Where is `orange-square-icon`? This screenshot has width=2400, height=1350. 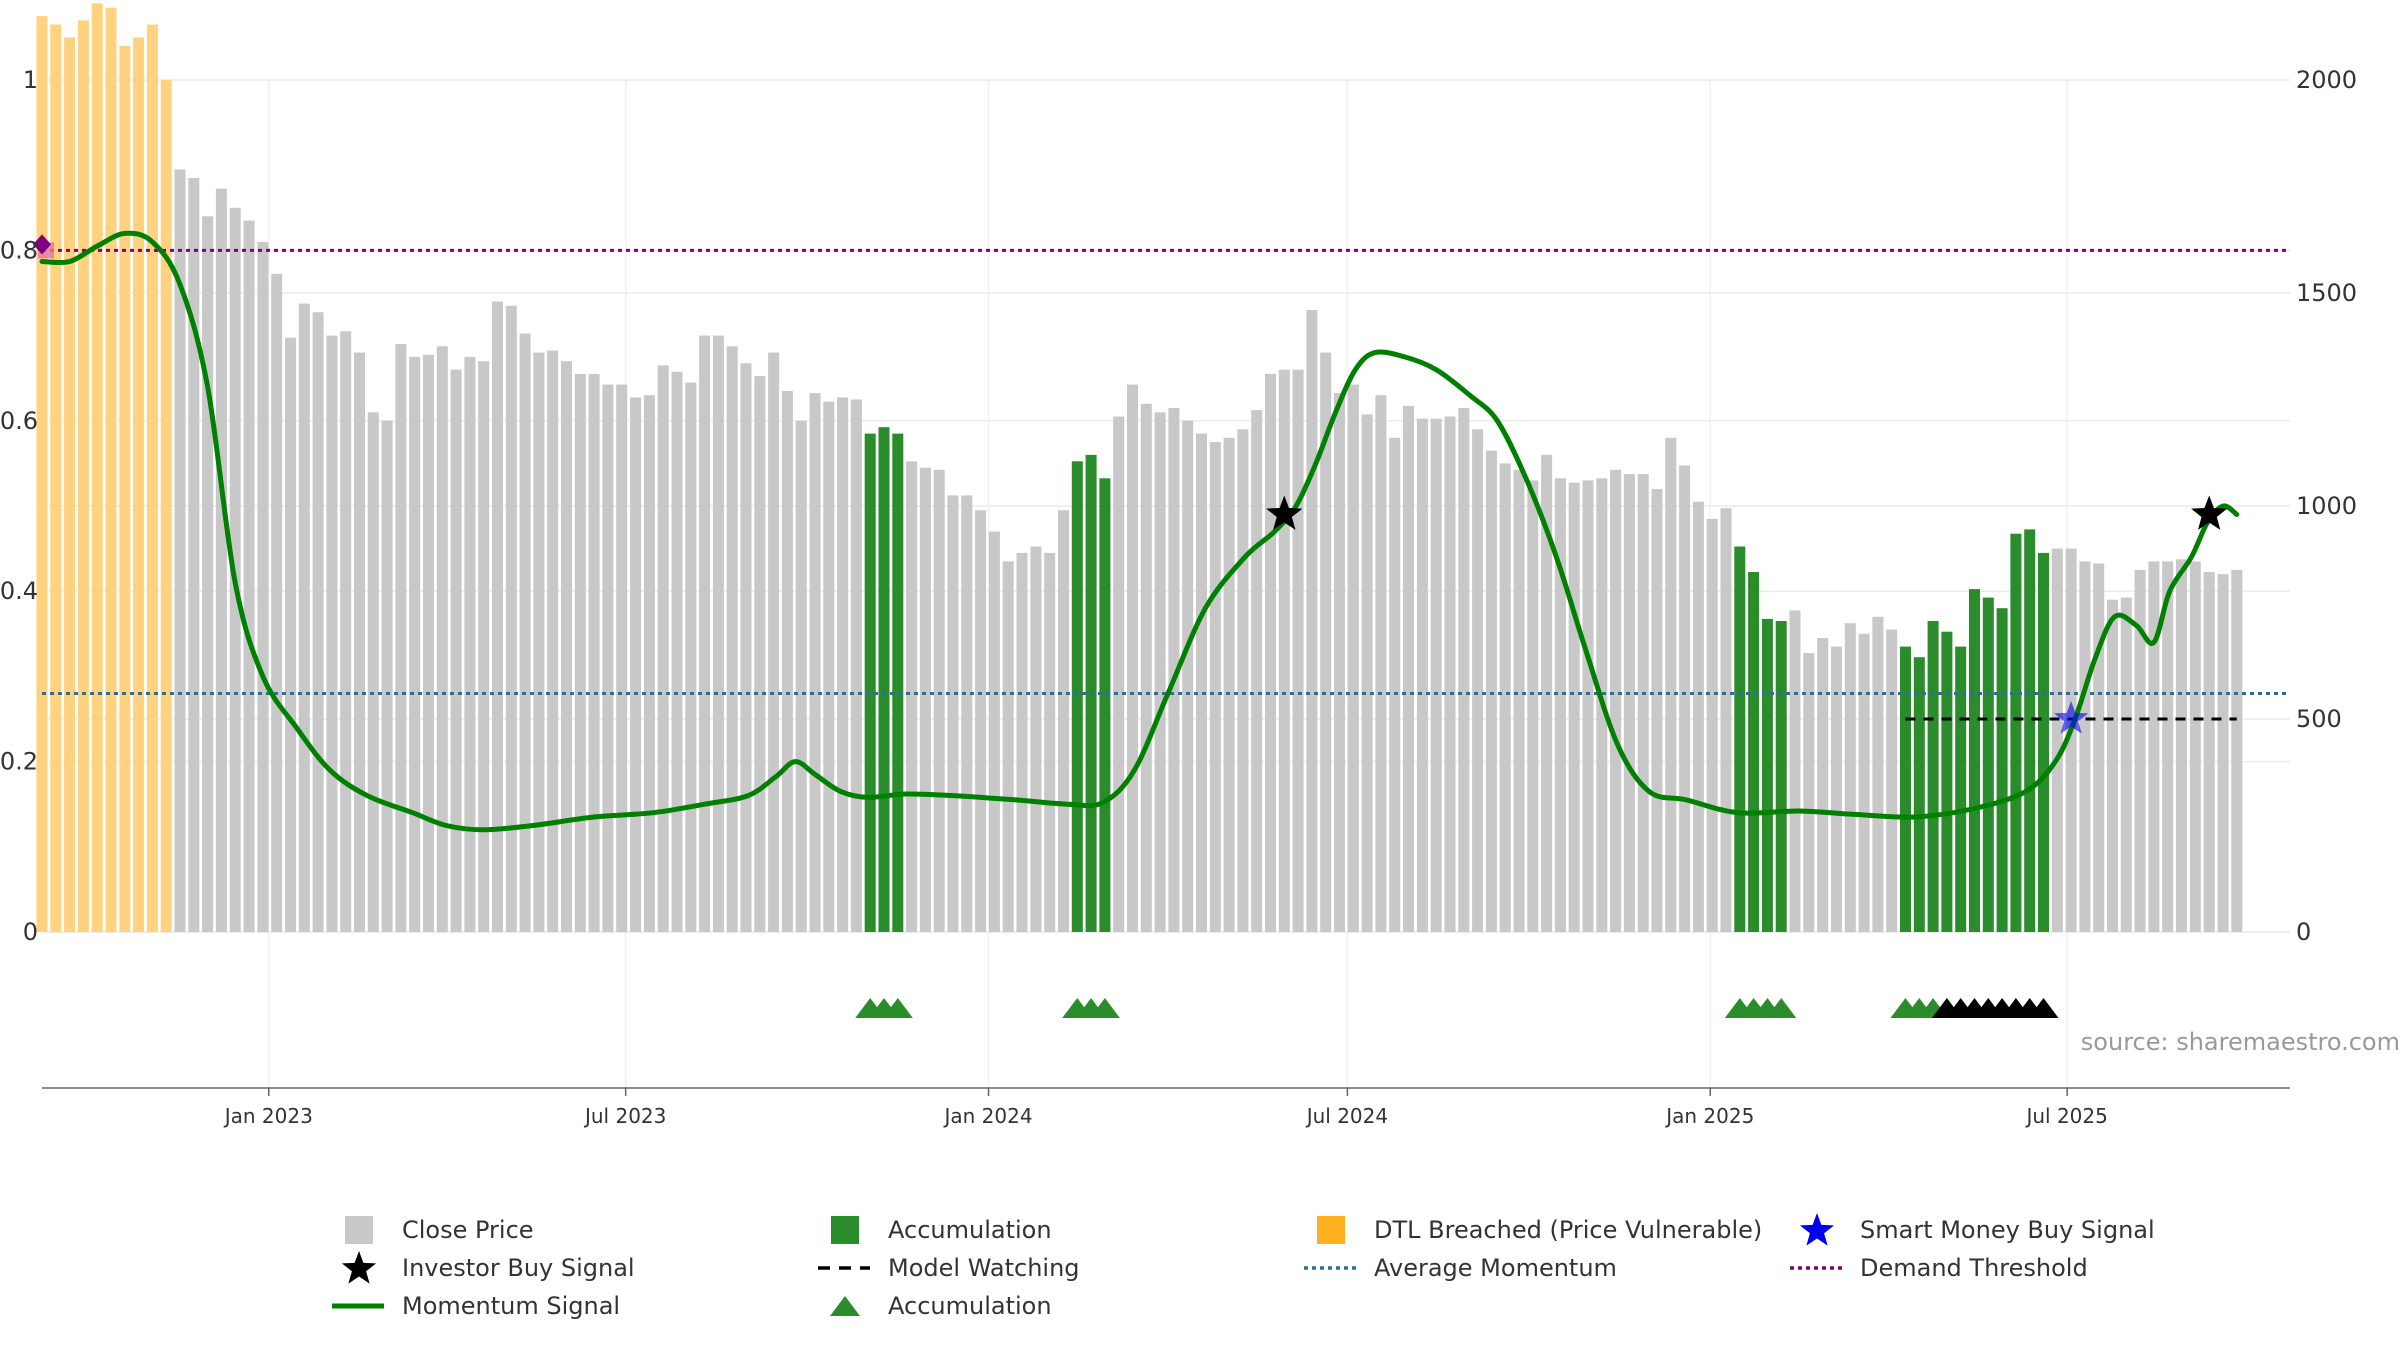 orange-square-icon is located at coordinates (1329, 1230).